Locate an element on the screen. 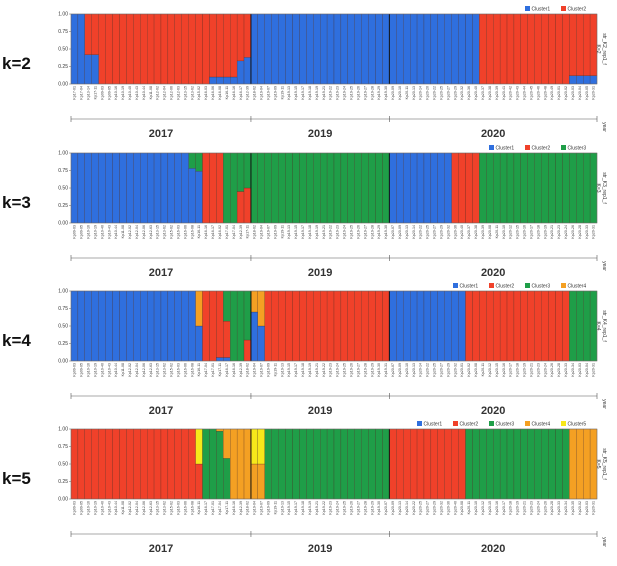 The image size is (617, 566). panel-k4-sample-label: Kp20-16 is located at coordinates (504, 370).